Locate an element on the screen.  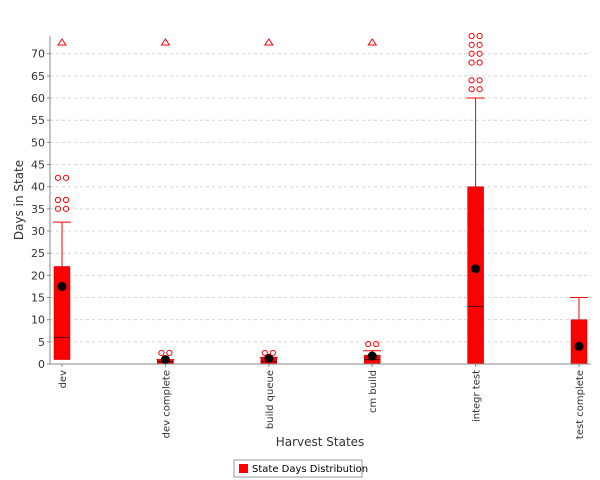
x-tick-label: integr test is located at coordinates (477, 396).